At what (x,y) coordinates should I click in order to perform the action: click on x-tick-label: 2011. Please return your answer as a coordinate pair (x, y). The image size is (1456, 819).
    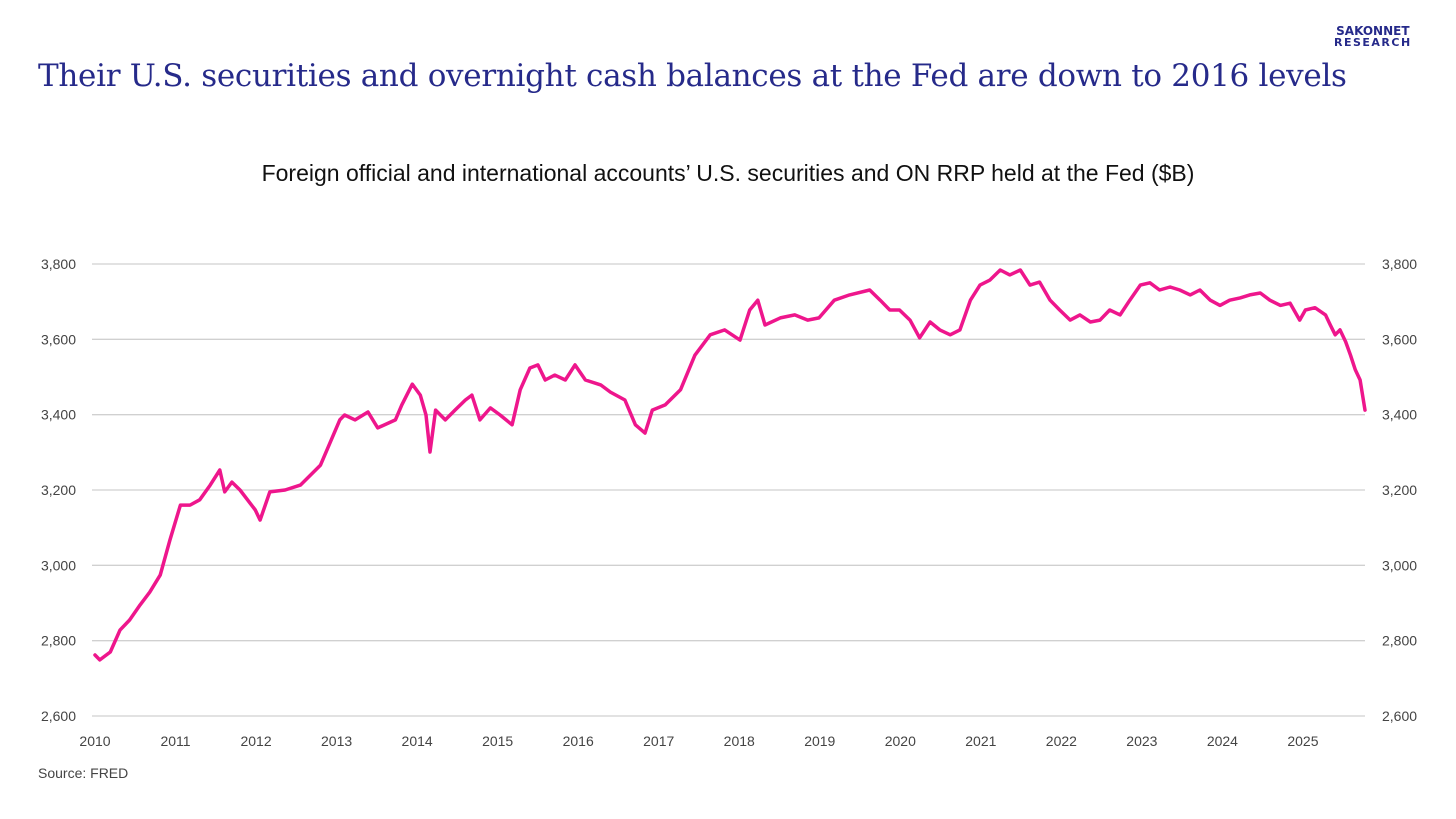
    Looking at the image, I should click on (175, 741).